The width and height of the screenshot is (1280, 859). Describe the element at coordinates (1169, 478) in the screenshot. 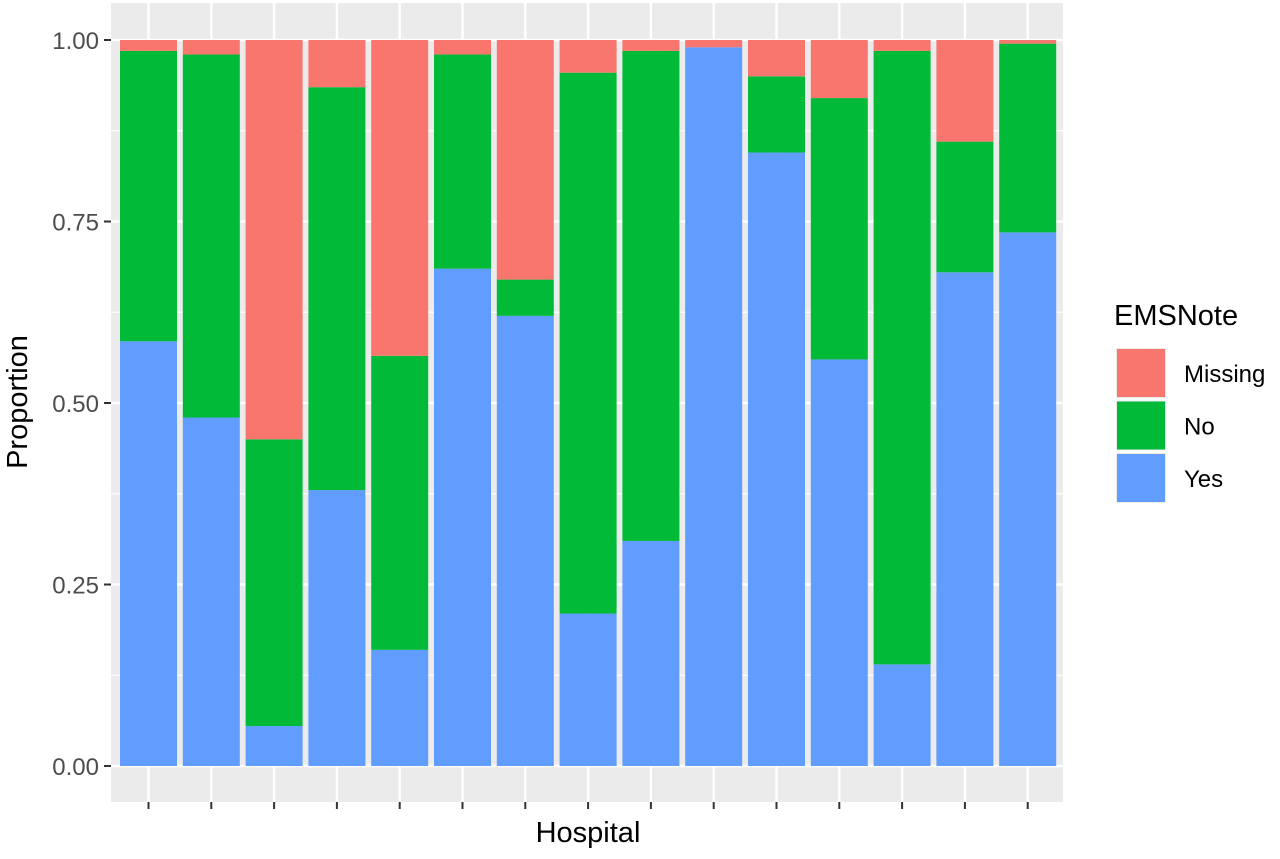

I see `legend-item-yes: Yes` at that location.